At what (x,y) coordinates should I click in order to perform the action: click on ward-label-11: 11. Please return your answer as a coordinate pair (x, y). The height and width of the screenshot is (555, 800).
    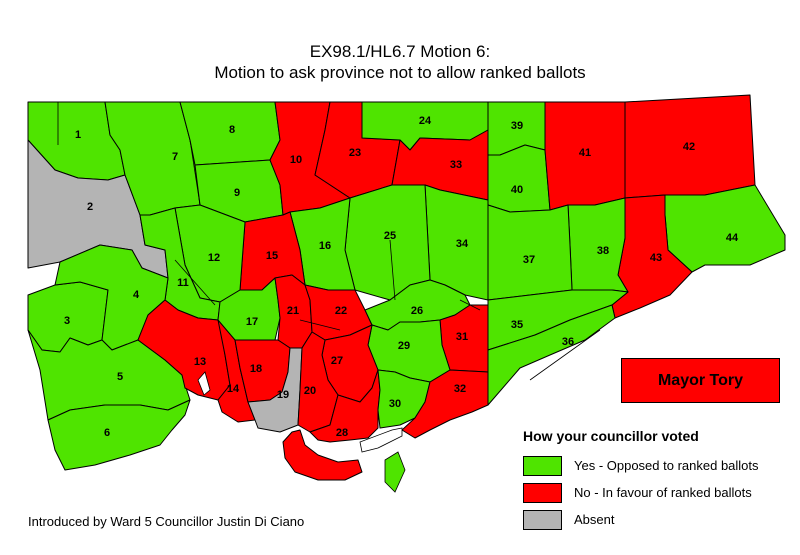
    Looking at the image, I should click on (183, 283).